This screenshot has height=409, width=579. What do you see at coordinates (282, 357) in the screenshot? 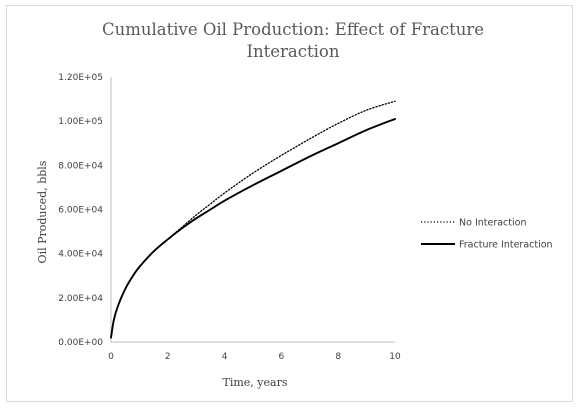
I see `x-tick-label: 6` at bounding box center [282, 357].